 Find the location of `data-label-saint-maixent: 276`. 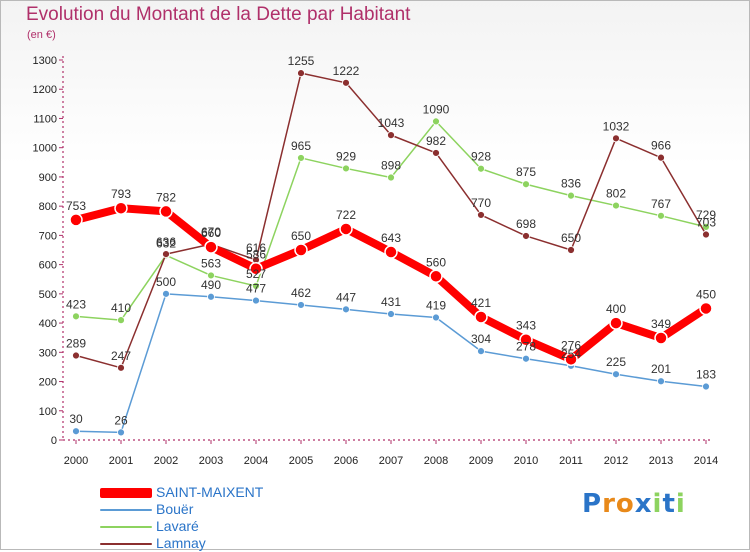

data-label-saint-maixent: 276 is located at coordinates (571, 345).